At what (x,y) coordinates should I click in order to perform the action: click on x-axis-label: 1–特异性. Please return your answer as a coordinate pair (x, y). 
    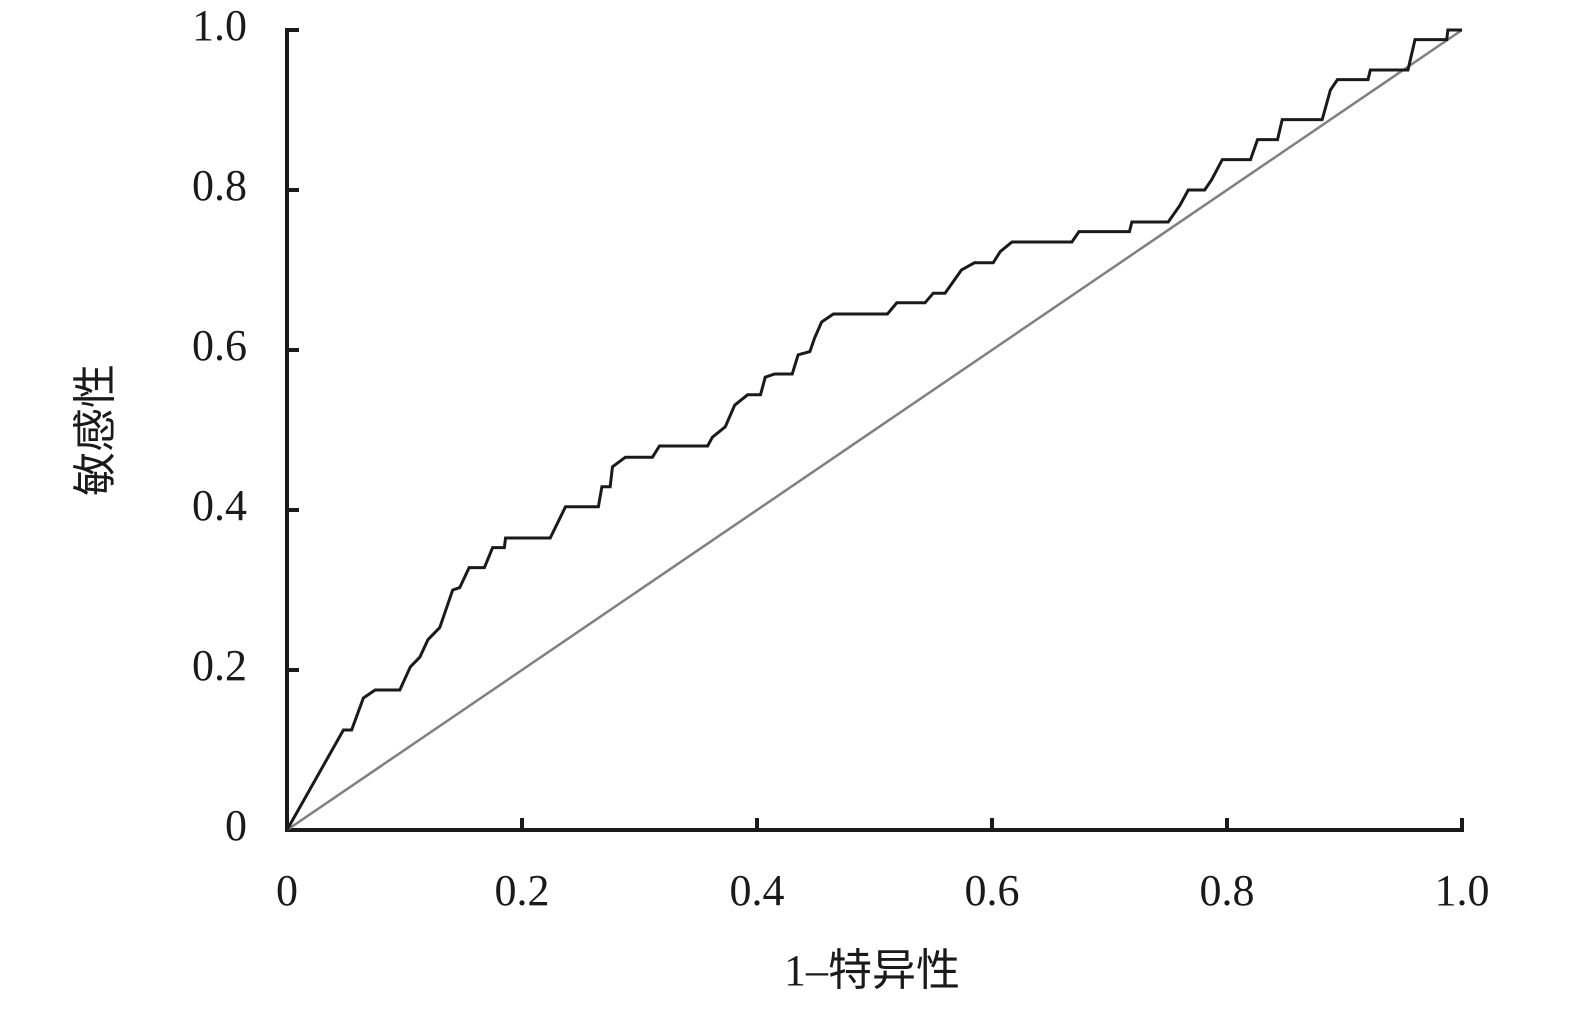
    Looking at the image, I should click on (872, 970).